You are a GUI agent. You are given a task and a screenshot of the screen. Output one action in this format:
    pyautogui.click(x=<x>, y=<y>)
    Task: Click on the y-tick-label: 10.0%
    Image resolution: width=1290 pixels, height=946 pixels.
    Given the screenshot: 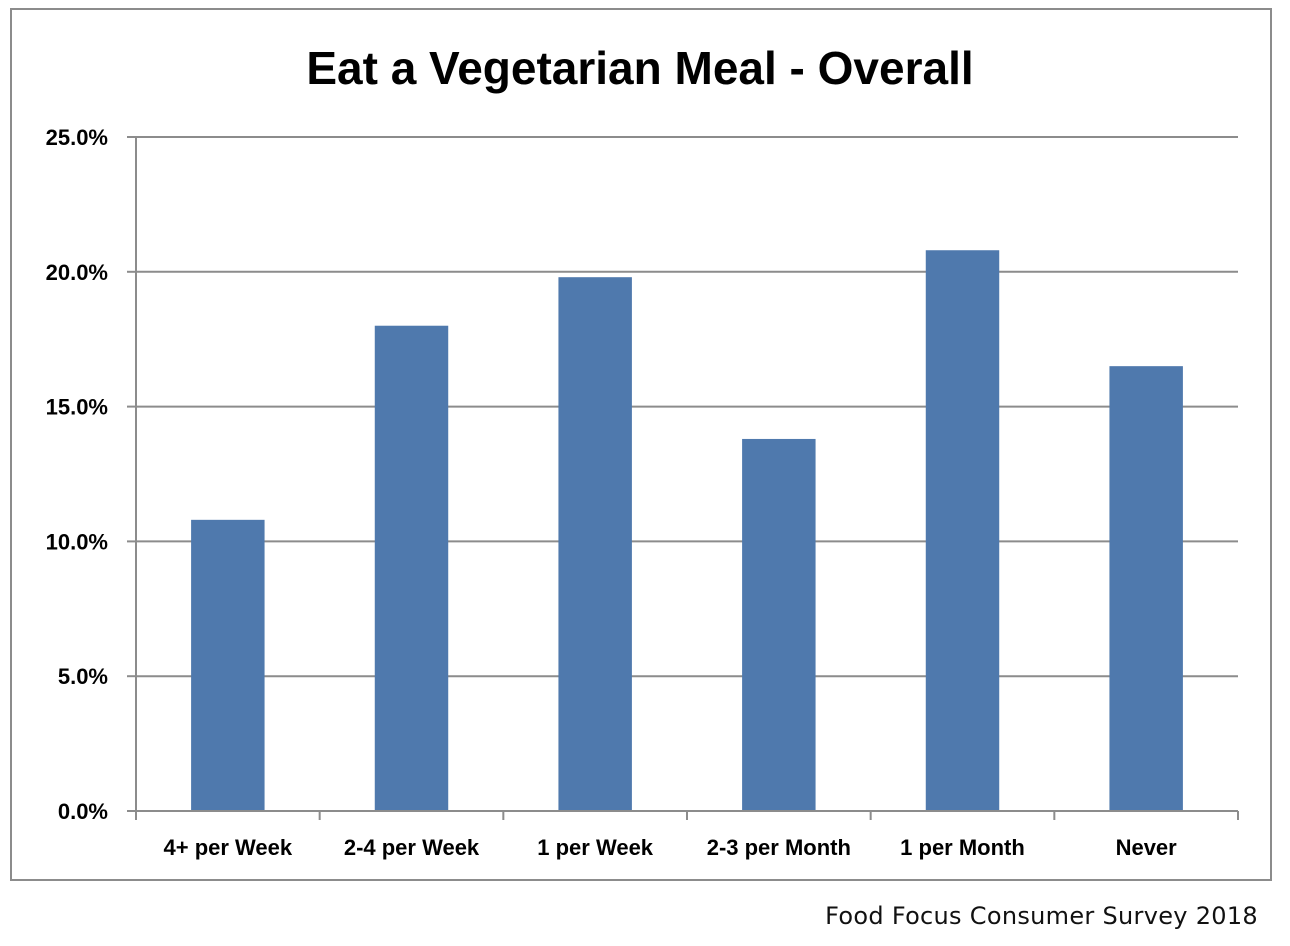 What is the action you would take?
    pyautogui.click(x=77, y=541)
    